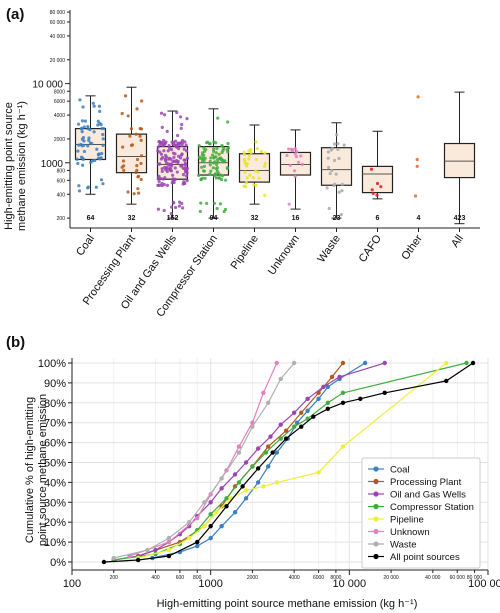 The height and width of the screenshot is (613, 500). What do you see at coordinates (335, 578) in the screenshot?
I see `panel-b-x-minor-tick-label: 8000` at bounding box center [335, 578].